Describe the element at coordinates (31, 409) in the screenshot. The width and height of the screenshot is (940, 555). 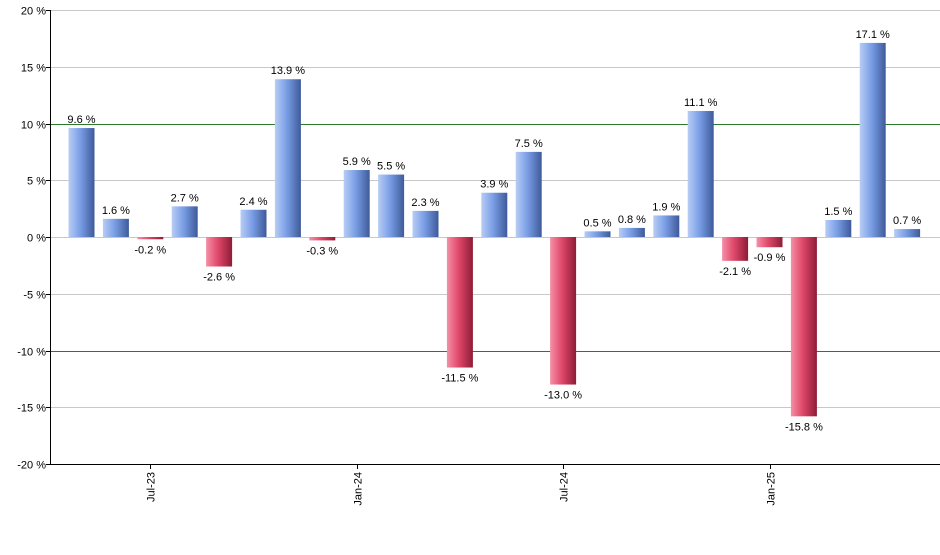
I see `y-tick-label: -15 %` at that location.